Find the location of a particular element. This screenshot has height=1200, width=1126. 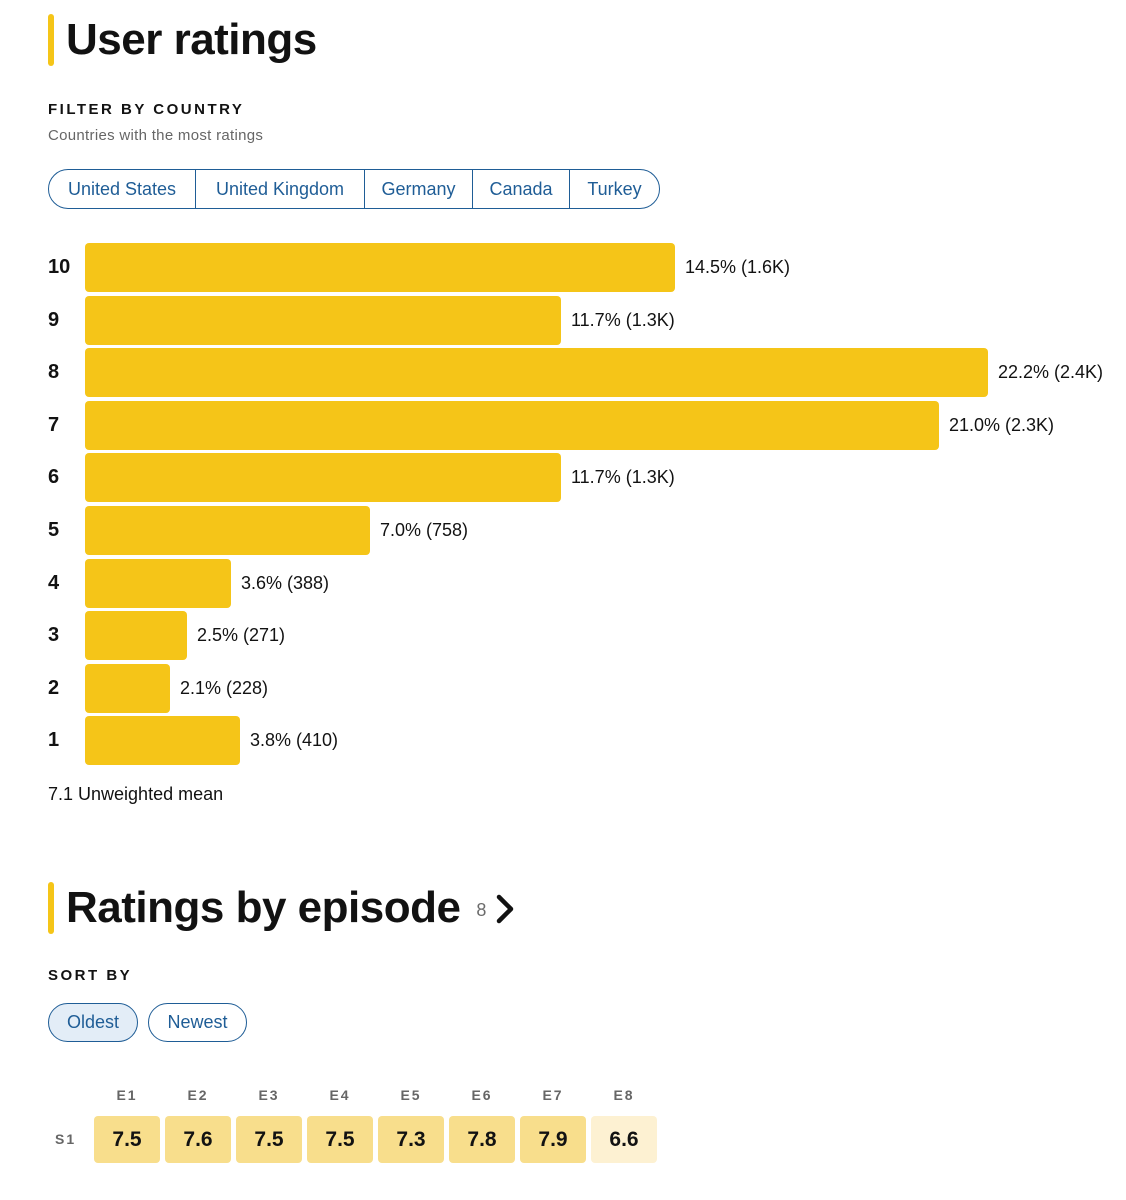

episode-header: E5 is located at coordinates (411, 1095).